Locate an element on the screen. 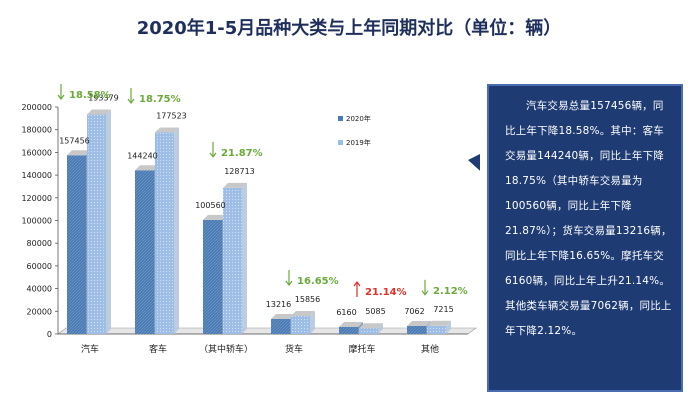  category-label: （其中轿车） is located at coordinates (226, 349).